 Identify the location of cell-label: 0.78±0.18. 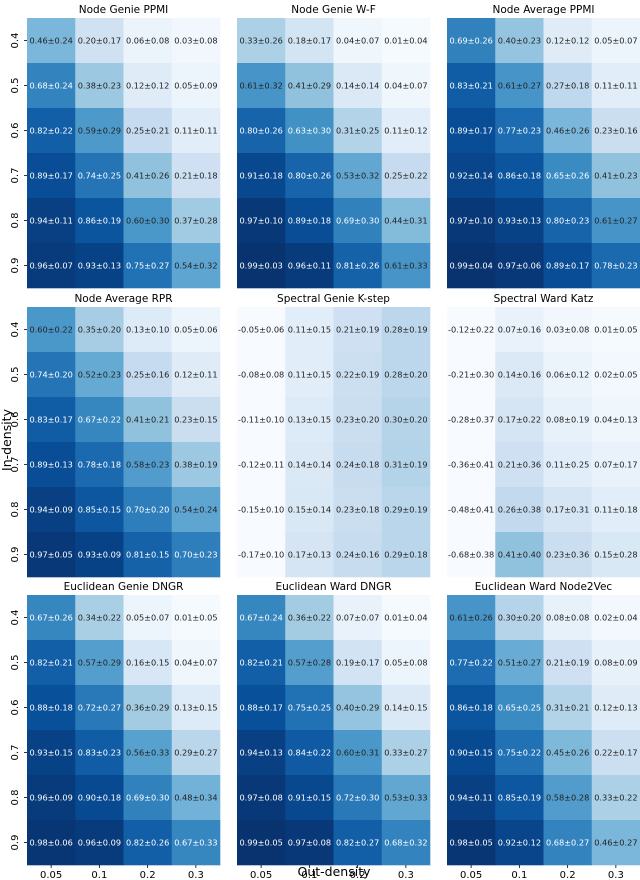
(99, 465).